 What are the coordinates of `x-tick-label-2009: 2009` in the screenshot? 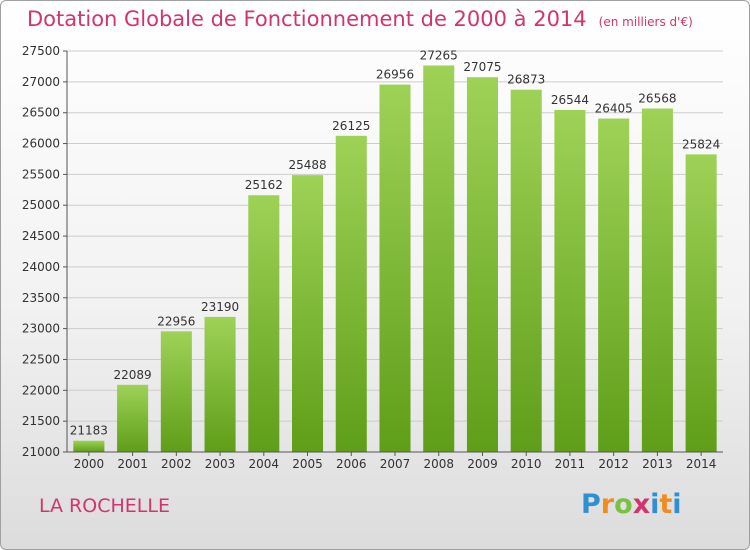 It's located at (482, 464).